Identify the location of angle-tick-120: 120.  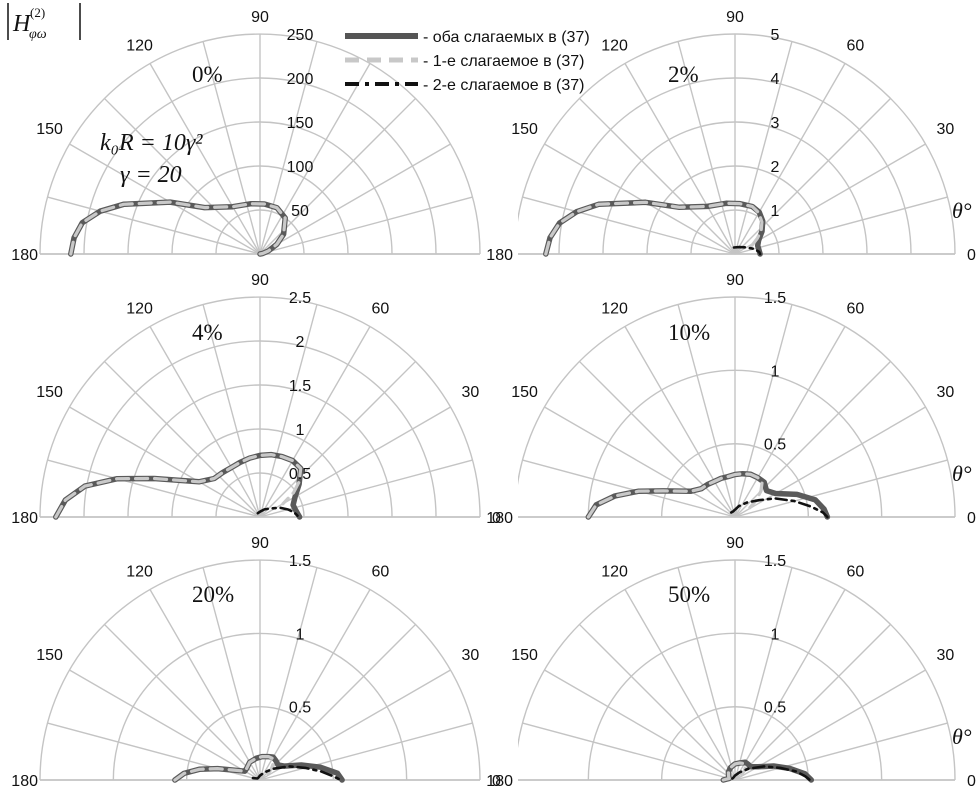
(614, 309).